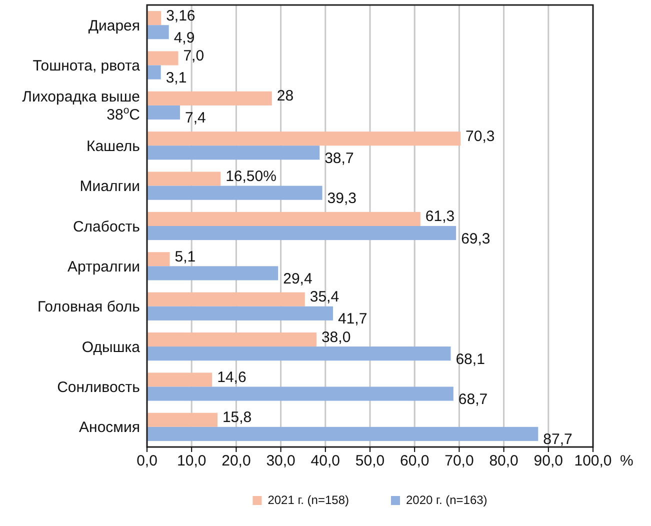 Image resolution: width=651 pixels, height=526 pixels. Describe the element at coordinates (473, 399) in the screenshot. I see `data-label: 68,7` at that location.